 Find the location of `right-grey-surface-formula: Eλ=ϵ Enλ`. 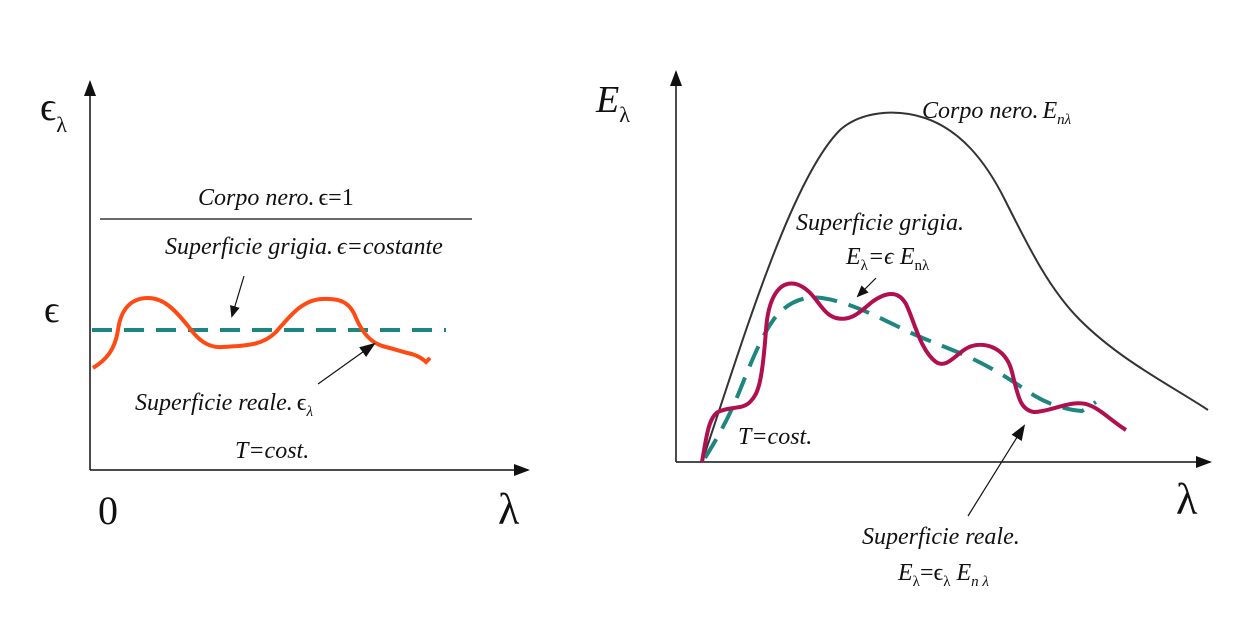

right-grey-surface-formula: Eλ=ϵ Enλ is located at coordinates (887, 259).